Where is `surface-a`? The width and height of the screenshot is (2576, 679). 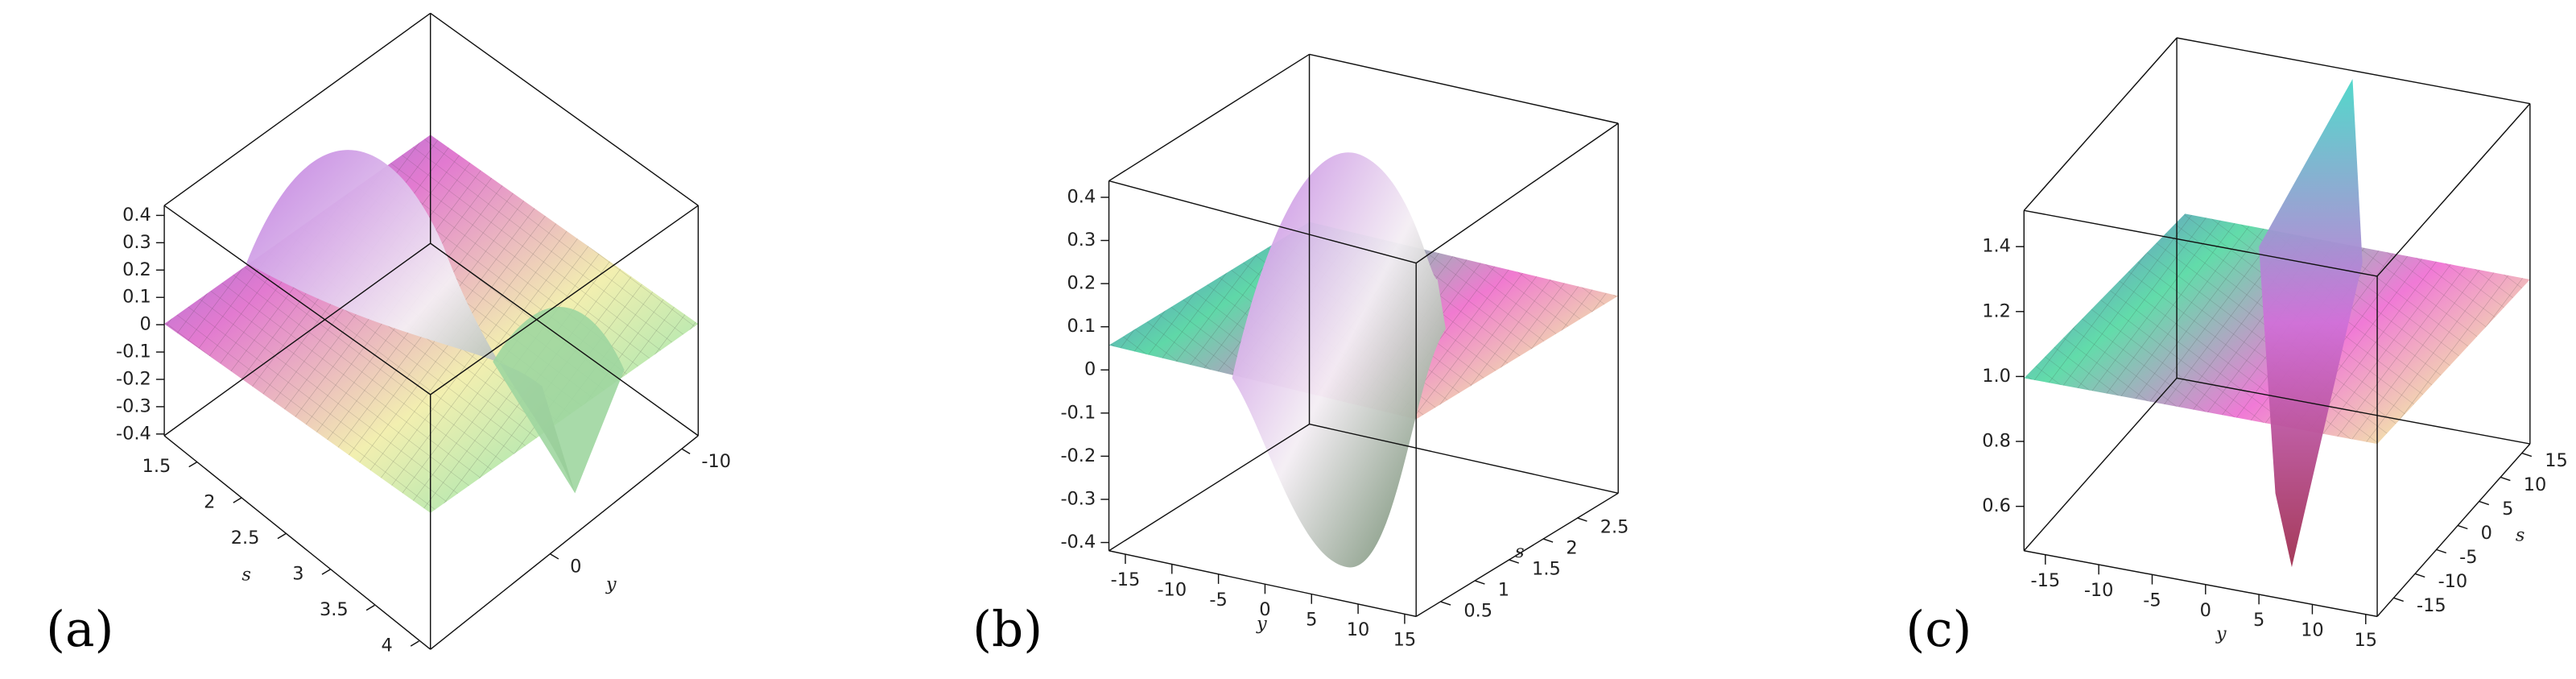
surface-a is located at coordinates (431, 324).